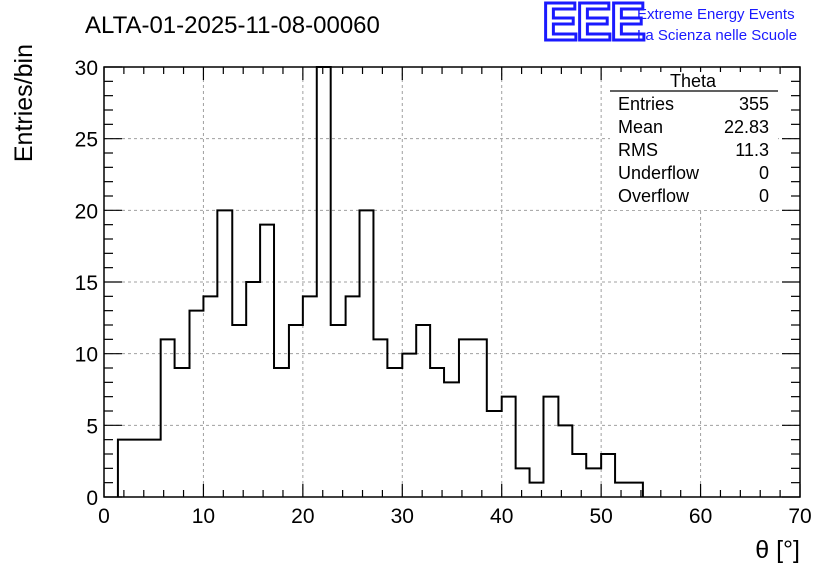  I want to click on y-tick-label: 0, so click(92, 498).